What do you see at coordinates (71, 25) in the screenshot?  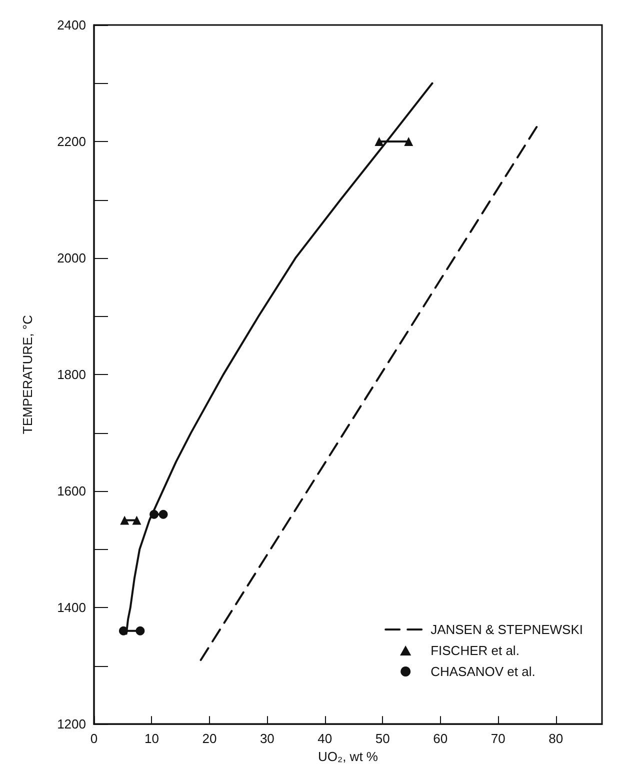 I see `y-tick-label: 2400` at bounding box center [71, 25].